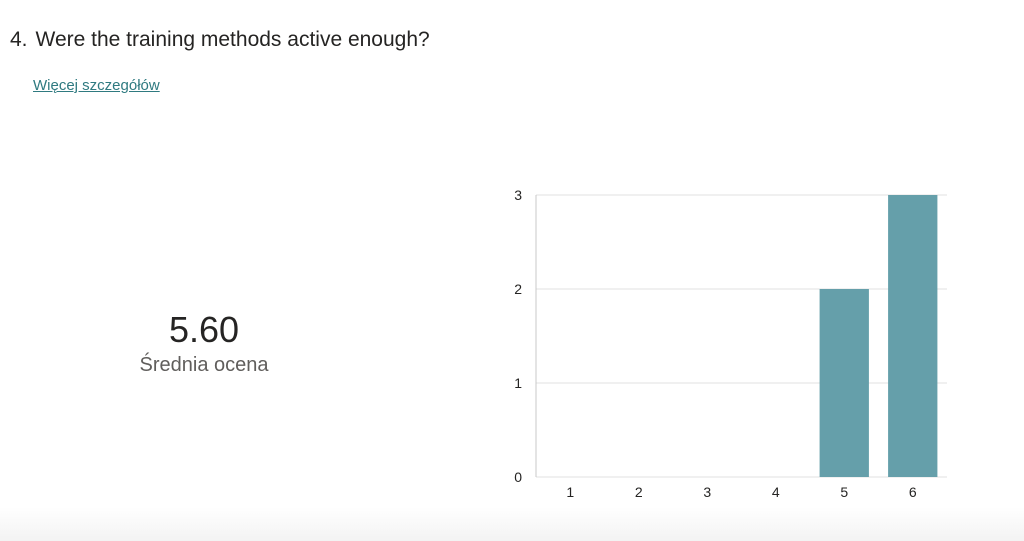 This screenshot has height=541, width=1024. Describe the element at coordinates (232, 39) in the screenshot. I see `question-title: Were the training methods active enough?` at that location.